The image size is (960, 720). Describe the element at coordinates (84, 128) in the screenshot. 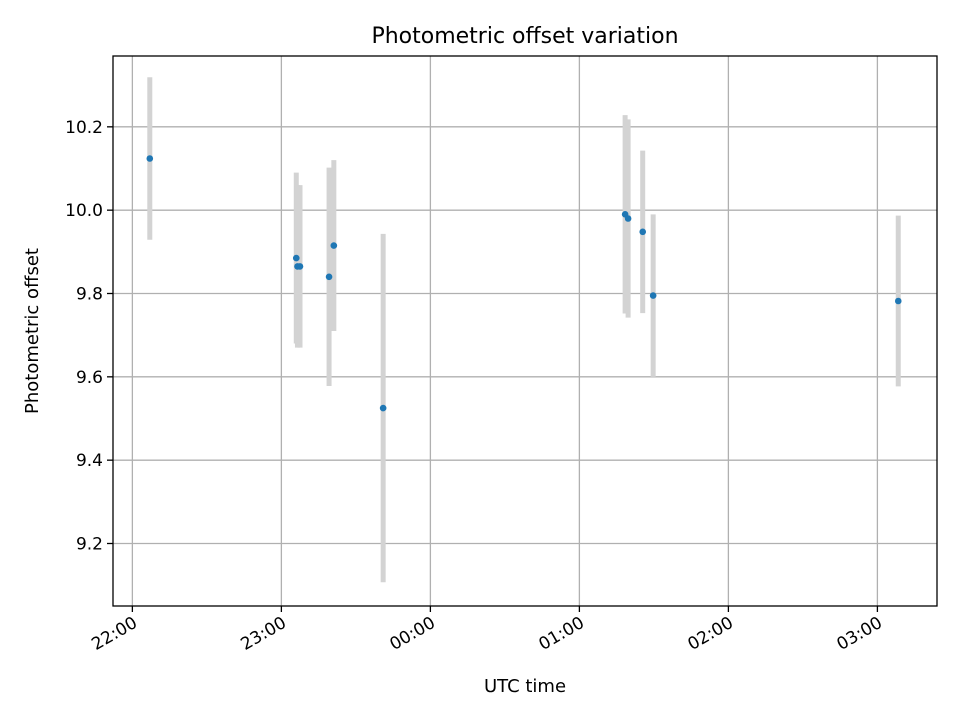

I see `y-tick-label: 10.2` at that location.